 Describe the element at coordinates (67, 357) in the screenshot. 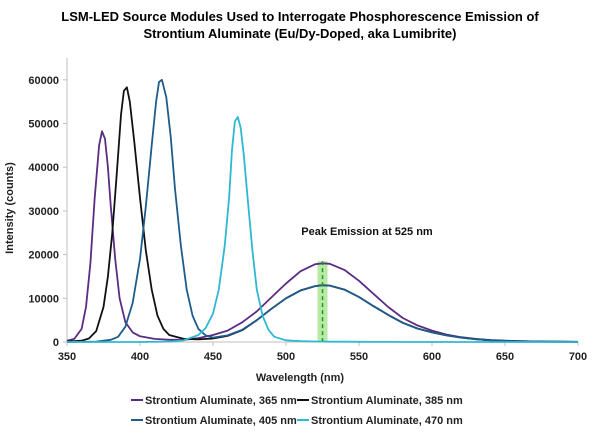

I see `x-tick-label: 350` at that location.